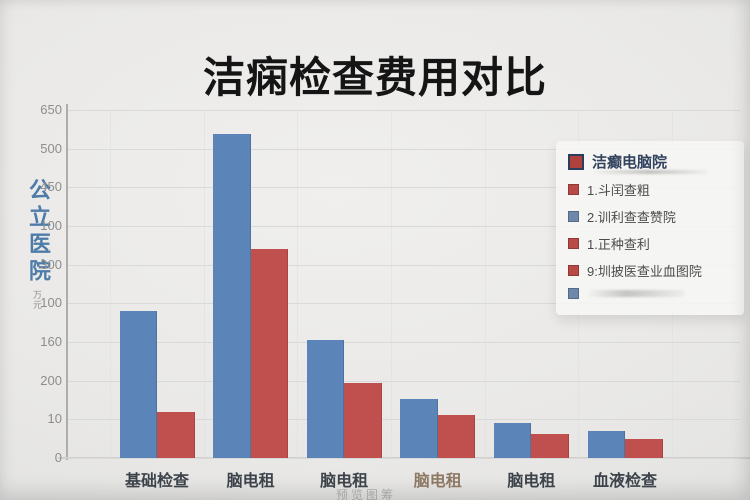 The height and width of the screenshot is (500, 750). What do you see at coordinates (630, 162) in the screenshot?
I see `legend-title: 洁癫电脑院` at bounding box center [630, 162].